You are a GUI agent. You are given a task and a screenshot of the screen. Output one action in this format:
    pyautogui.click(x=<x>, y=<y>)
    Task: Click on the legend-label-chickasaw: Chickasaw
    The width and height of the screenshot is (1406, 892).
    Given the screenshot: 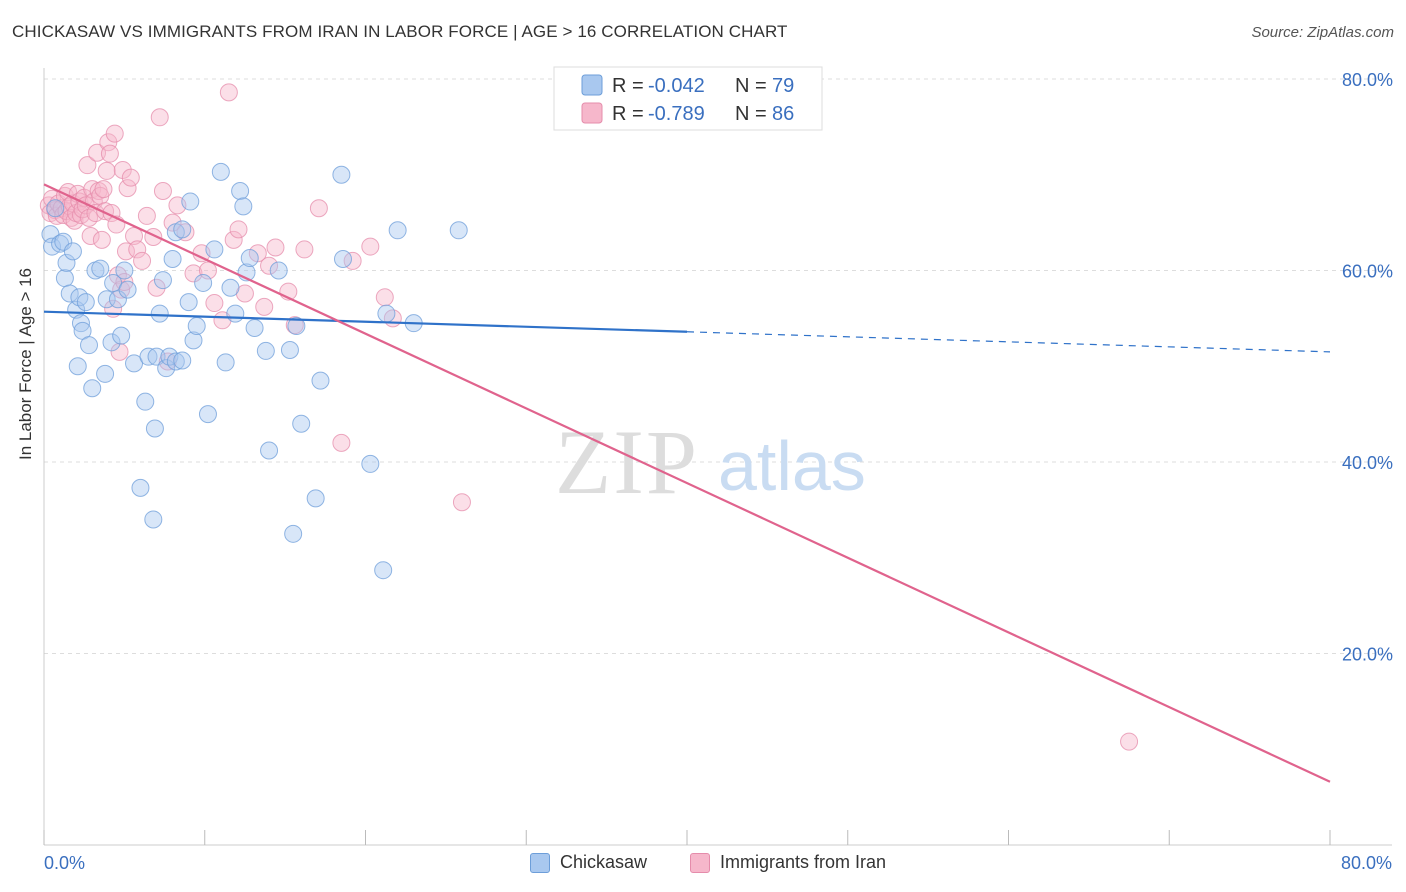 What is the action you would take?
    pyautogui.click(x=604, y=862)
    